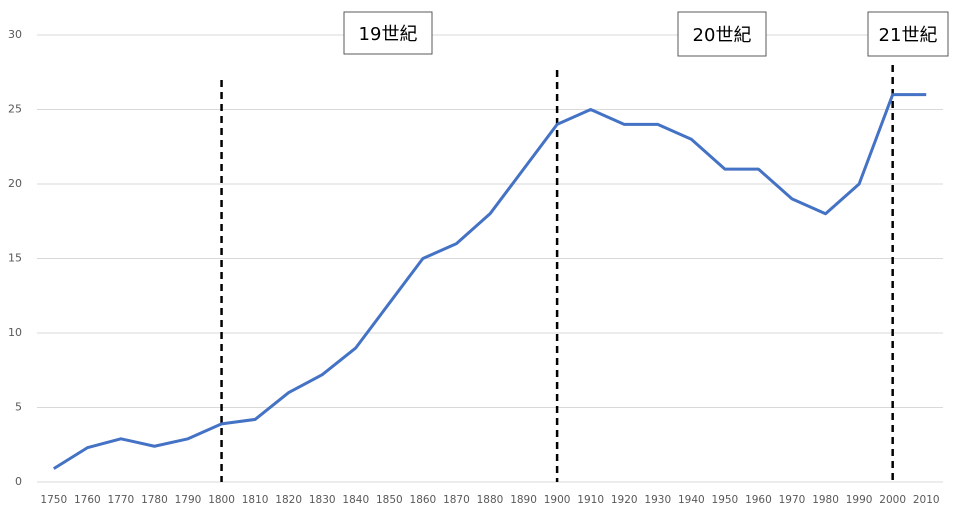  I want to click on x-tick-label: 1980, so click(825, 500).